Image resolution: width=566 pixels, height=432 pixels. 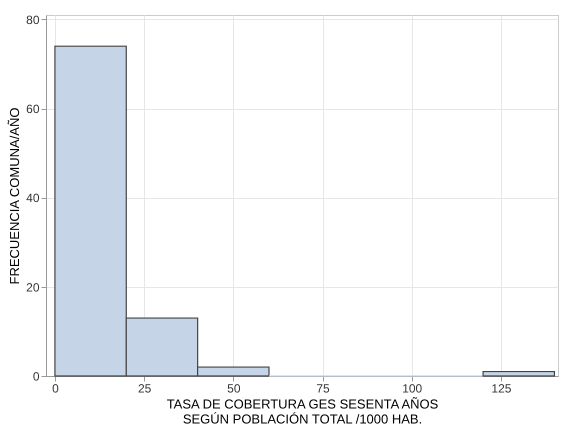 I want to click on y-tick-label: 20, so click(x=33, y=287).